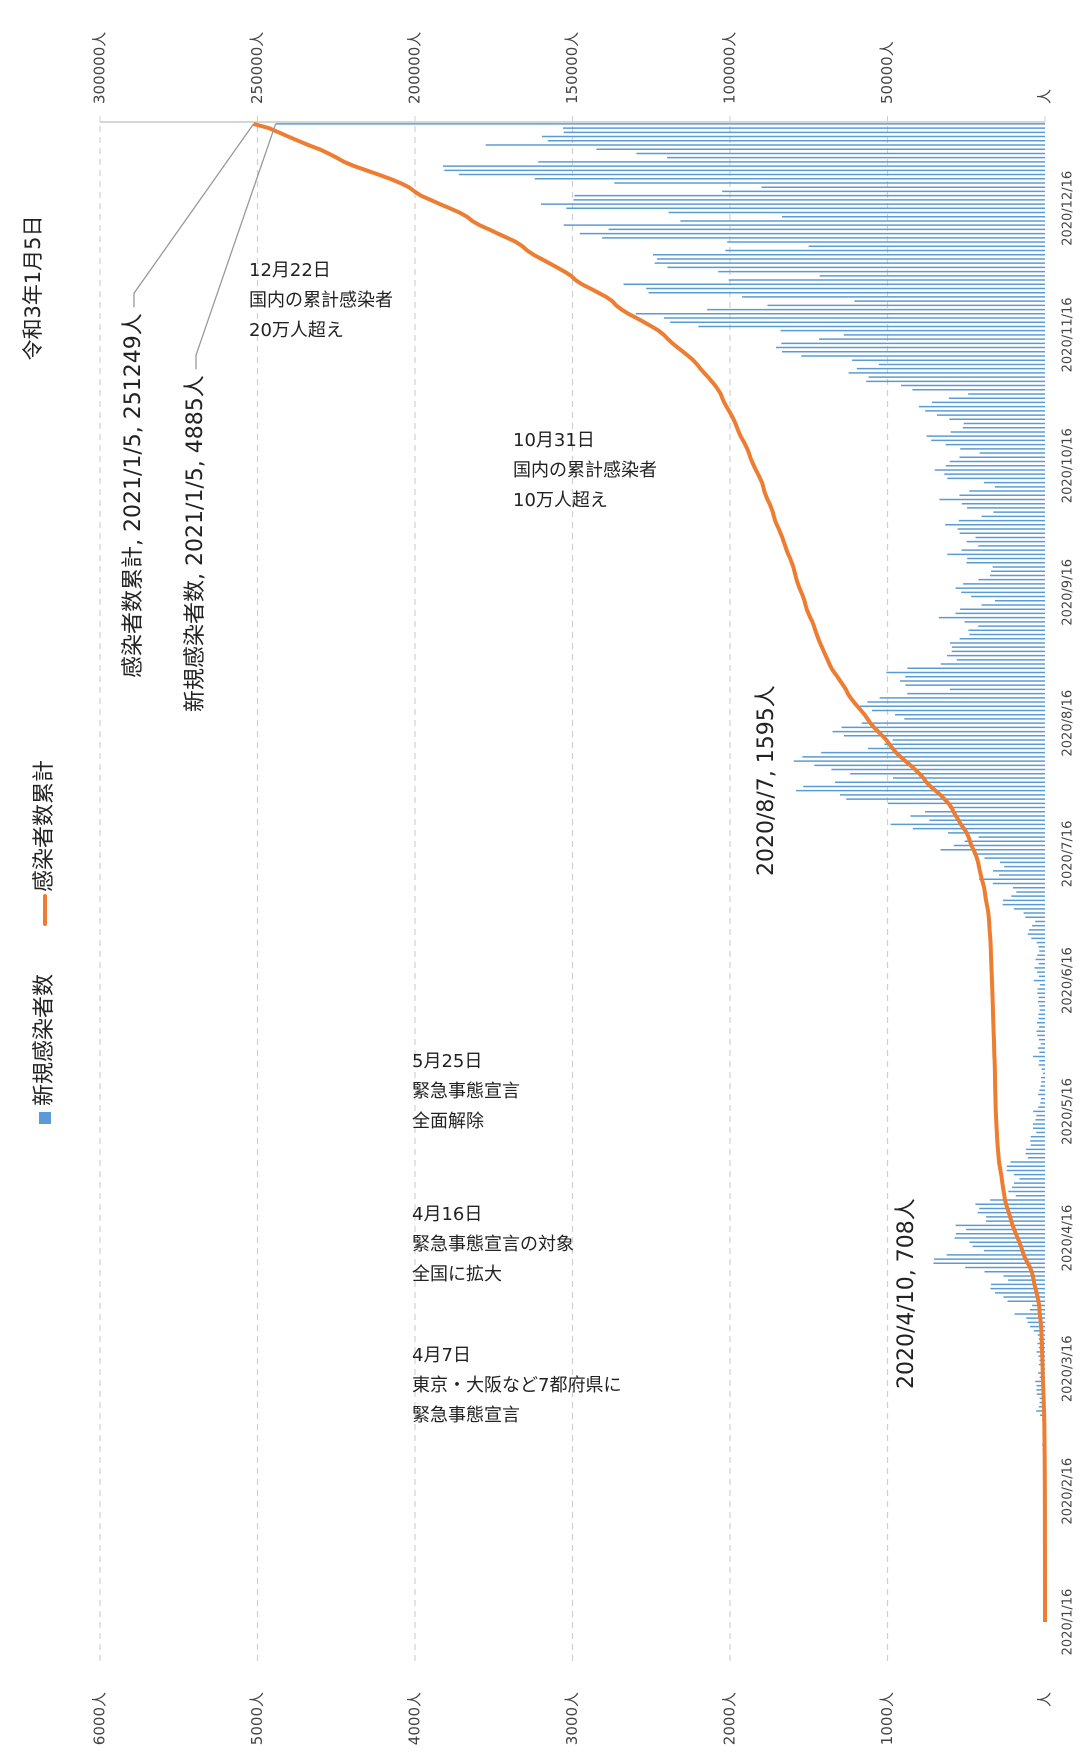  What do you see at coordinates (257, 1718) in the screenshot?
I see `y-tick-label: 5000人` at bounding box center [257, 1718].